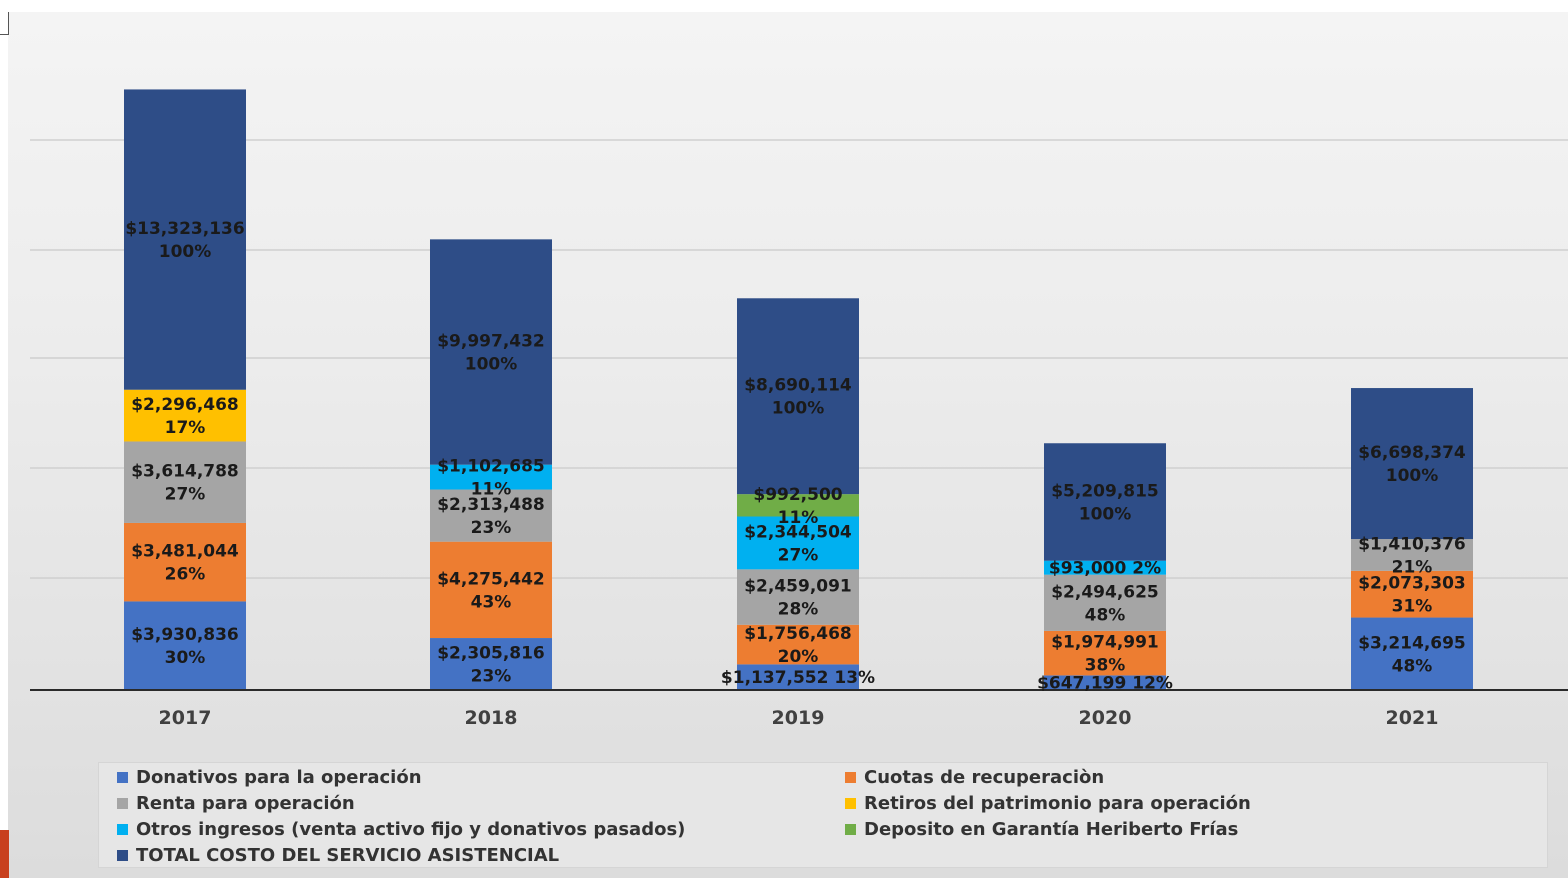 This screenshot has height=878, width=1568. I want to click on data-label-2021-donativos-para-la-operac: $3,214,695 48%, so click(1412, 654).